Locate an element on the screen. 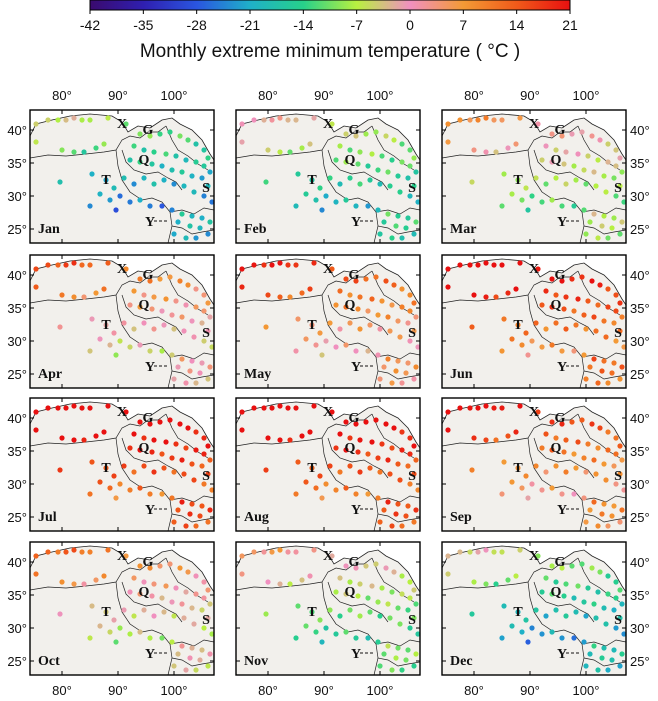 The height and width of the screenshot is (701, 658). lat-label: 40° is located at coordinates (640, 275).